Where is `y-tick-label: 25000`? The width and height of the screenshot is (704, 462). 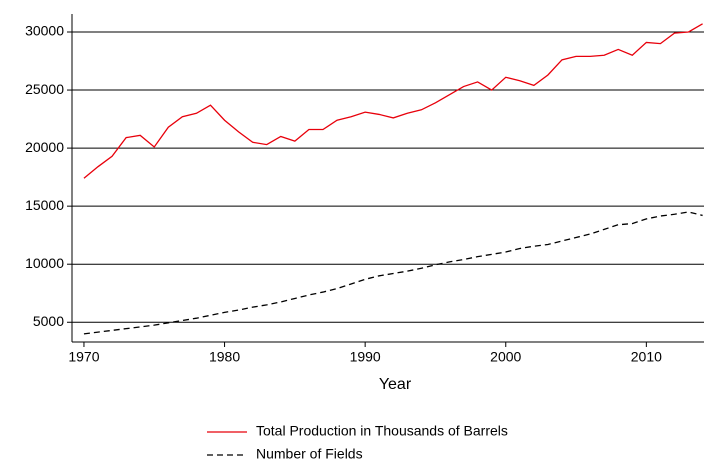 y-tick-label: 25000 is located at coordinates (44, 89).